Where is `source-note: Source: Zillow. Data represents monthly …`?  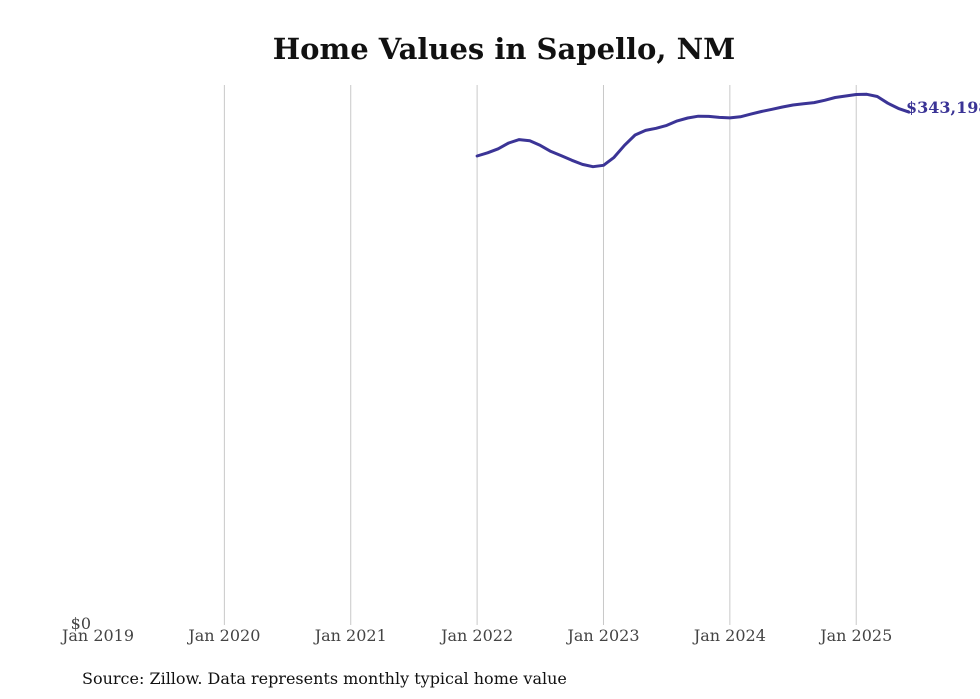
source-note: Source: Zillow. Data represents monthly … is located at coordinates (324, 678).